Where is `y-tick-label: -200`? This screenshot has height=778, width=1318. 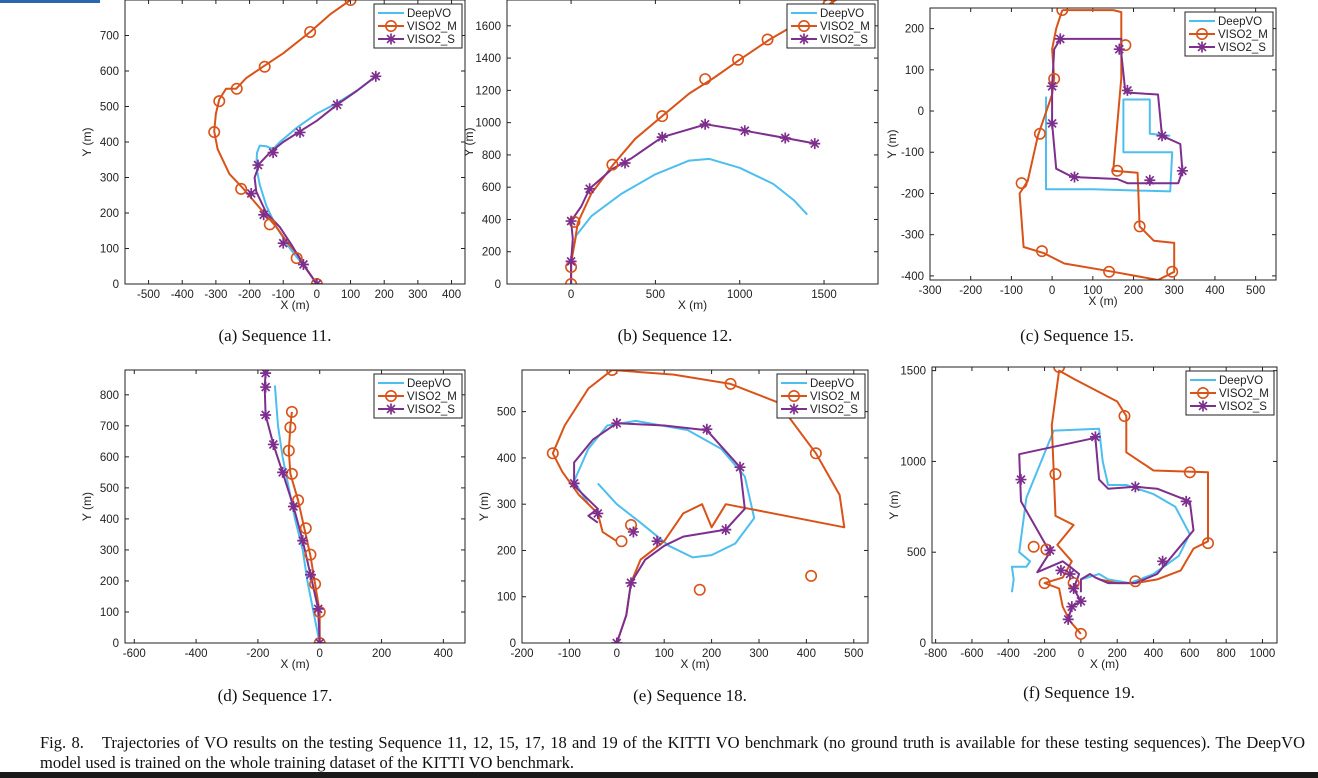
y-tick-label: -200 is located at coordinates (912, 194).